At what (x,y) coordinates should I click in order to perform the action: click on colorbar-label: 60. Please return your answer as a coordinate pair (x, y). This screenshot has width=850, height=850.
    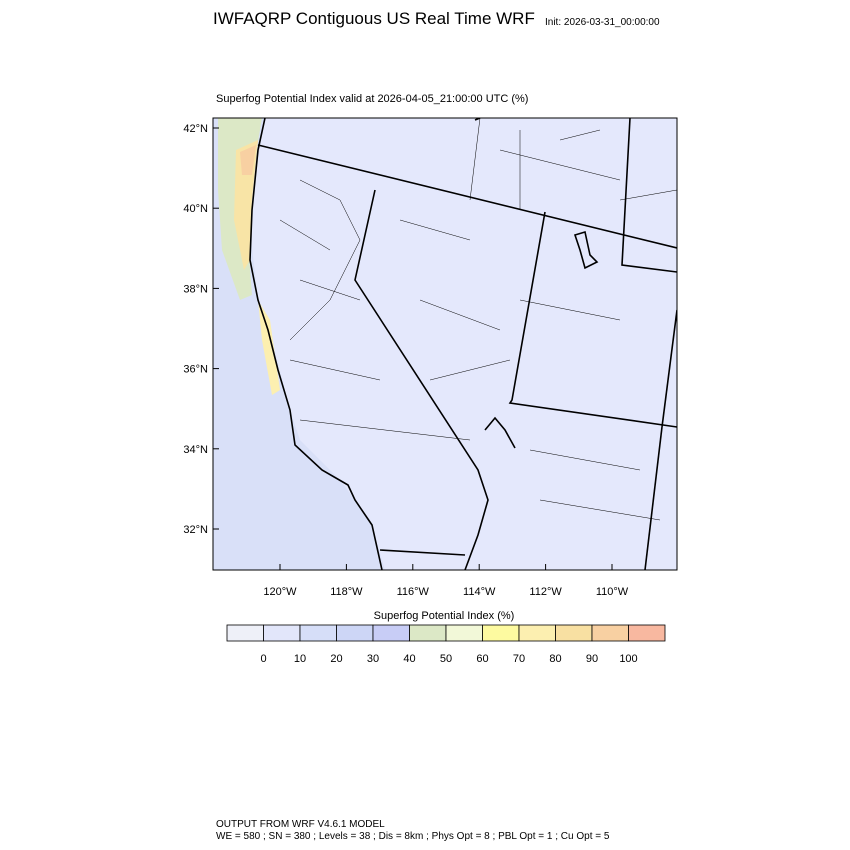
    Looking at the image, I should click on (482, 659).